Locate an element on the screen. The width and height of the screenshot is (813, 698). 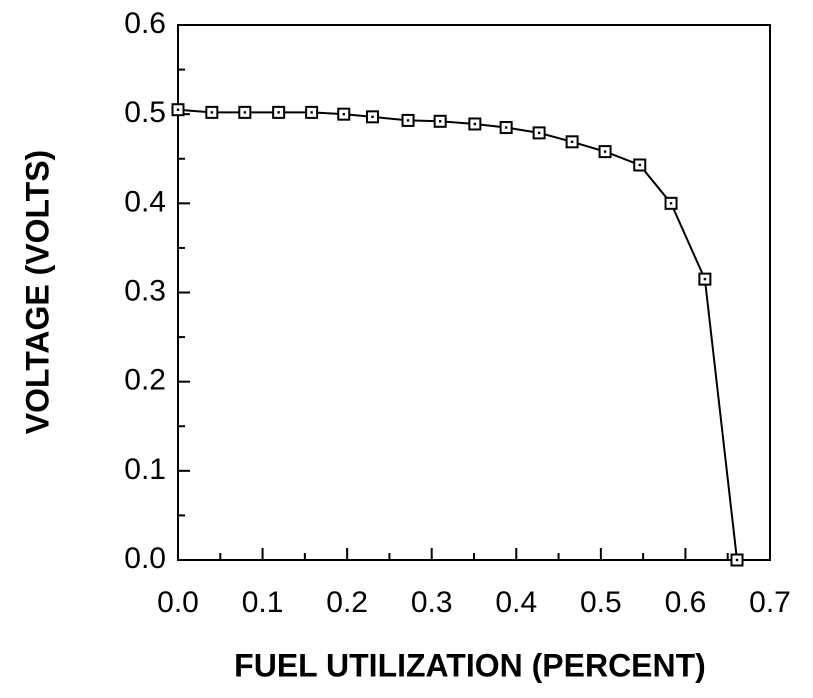
x-tick-label: 0.5 is located at coordinates (601, 602).